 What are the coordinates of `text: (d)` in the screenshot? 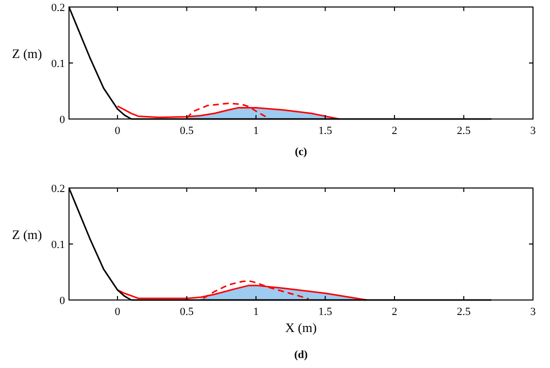 It's located at (301, 355).